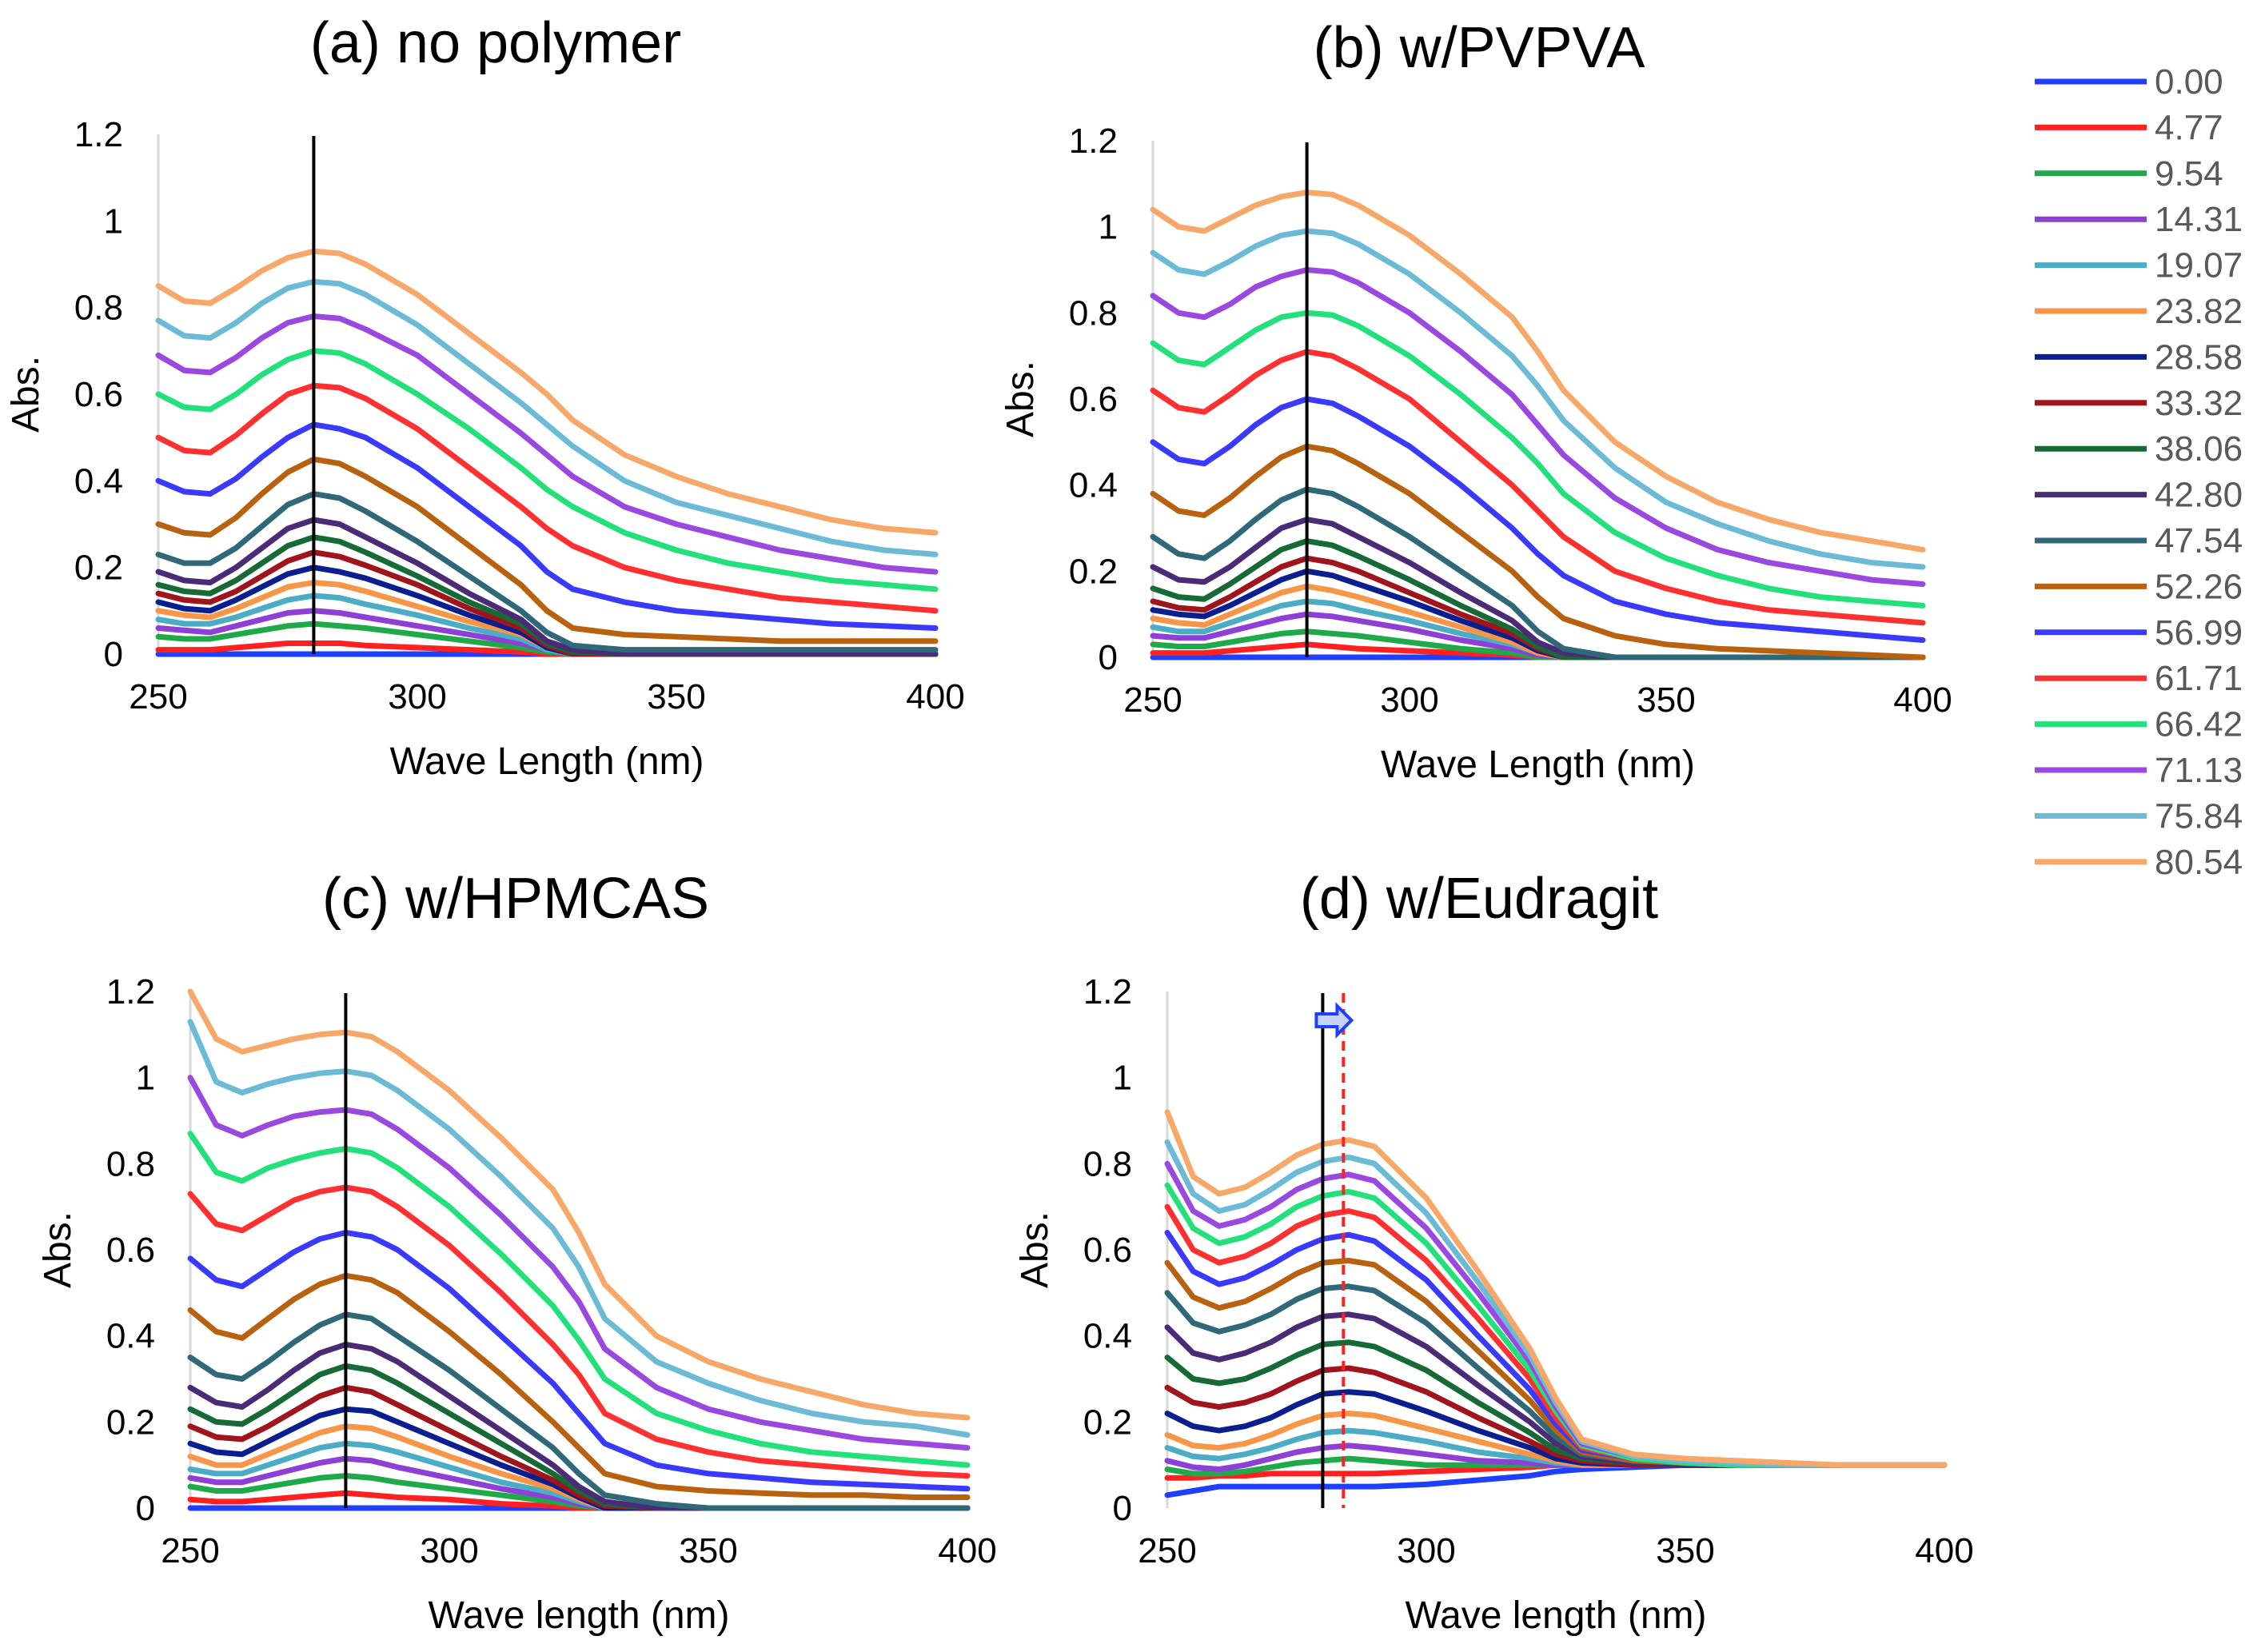  Describe the element at coordinates (2199, 403) in the screenshot. I see `legend-label: 33.32` at that location.